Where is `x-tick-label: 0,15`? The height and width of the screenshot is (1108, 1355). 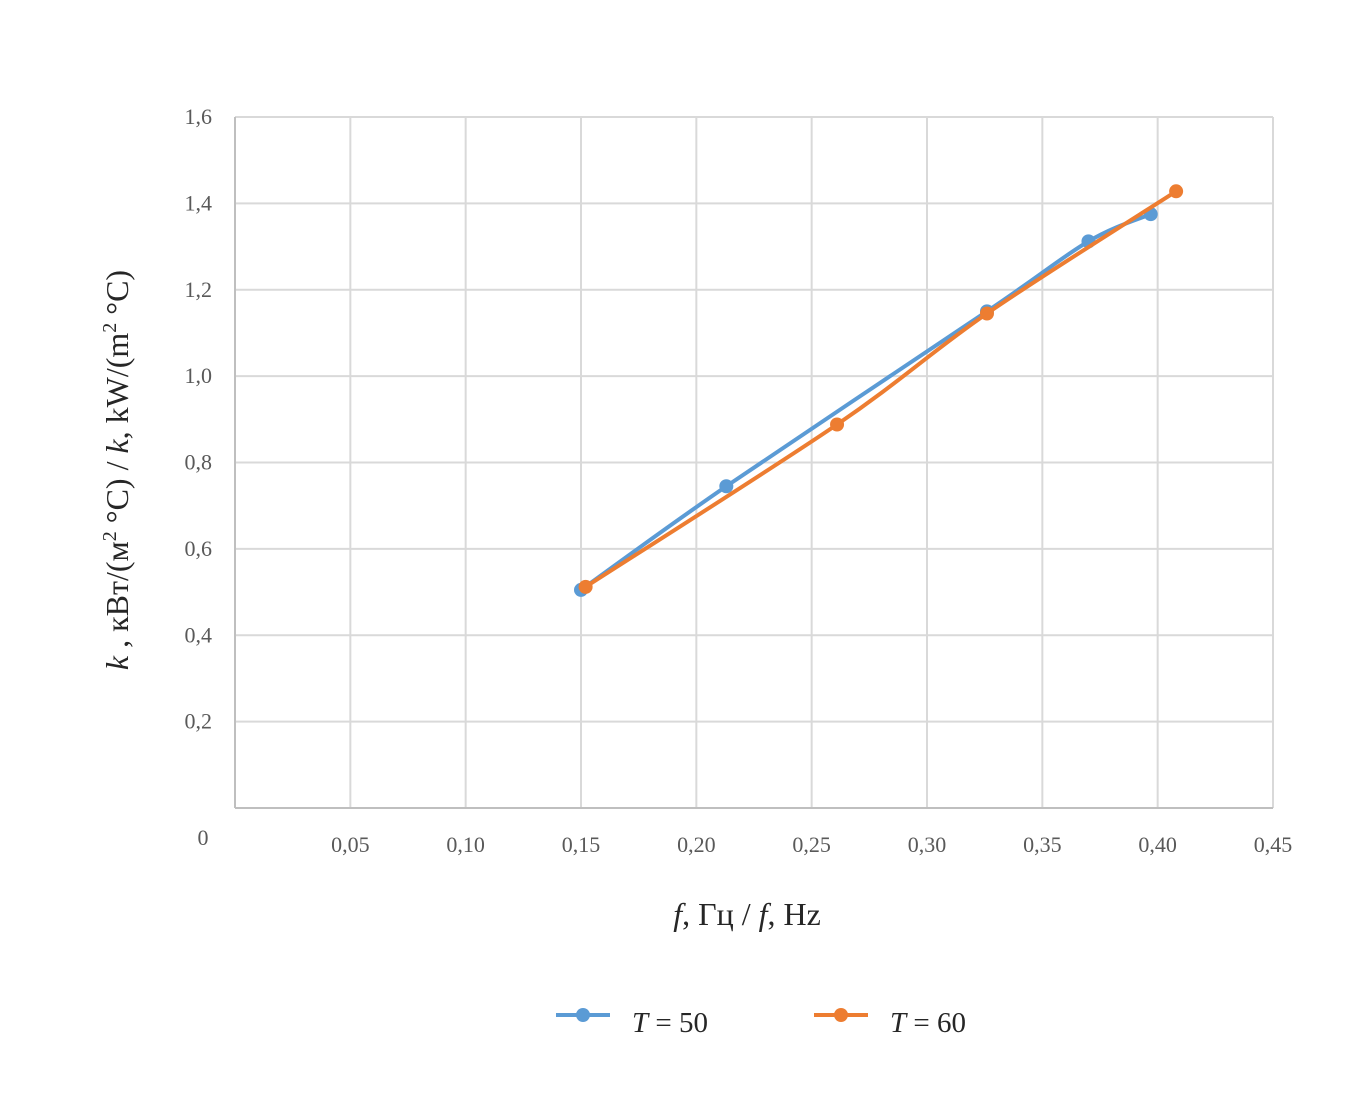
x-tick-label: 0,15 is located at coordinates (581, 844).